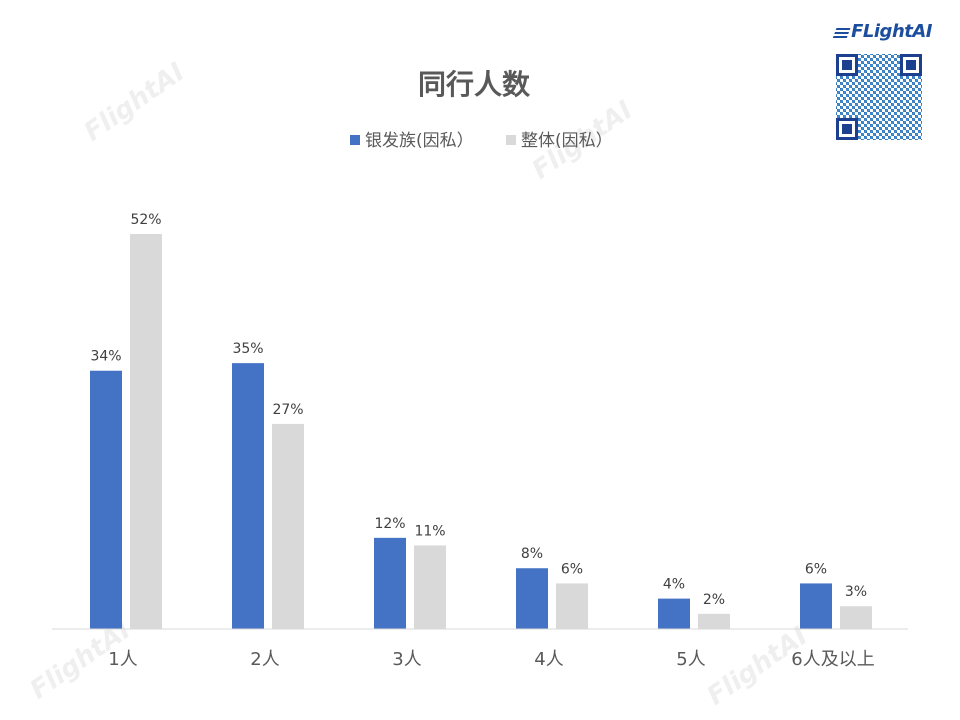 The height and width of the screenshot is (720, 960). I want to click on data-label-overall-3: 6%, so click(572, 569).